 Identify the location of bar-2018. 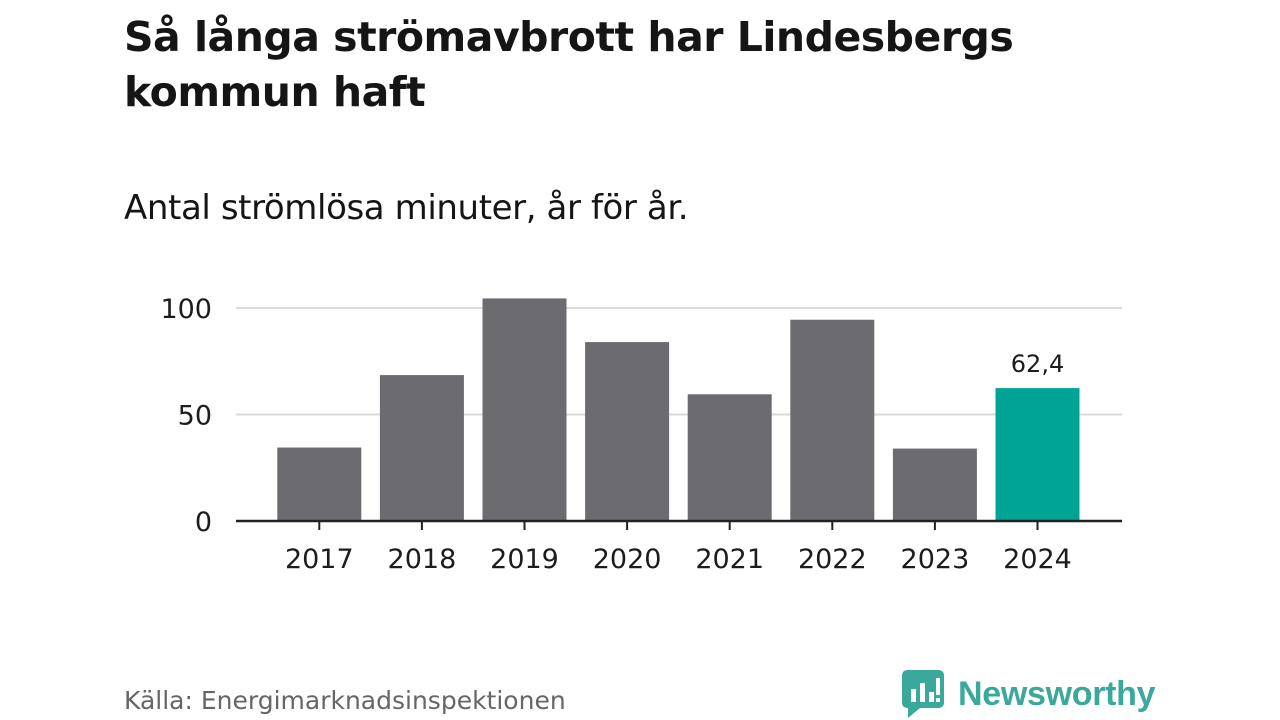
(421, 448).